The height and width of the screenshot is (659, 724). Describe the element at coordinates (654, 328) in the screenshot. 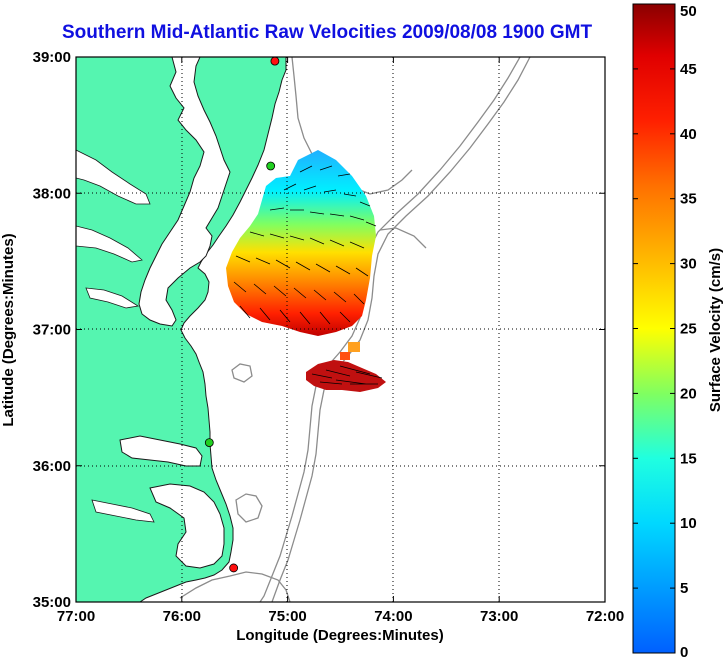

I see `colorbar` at that location.